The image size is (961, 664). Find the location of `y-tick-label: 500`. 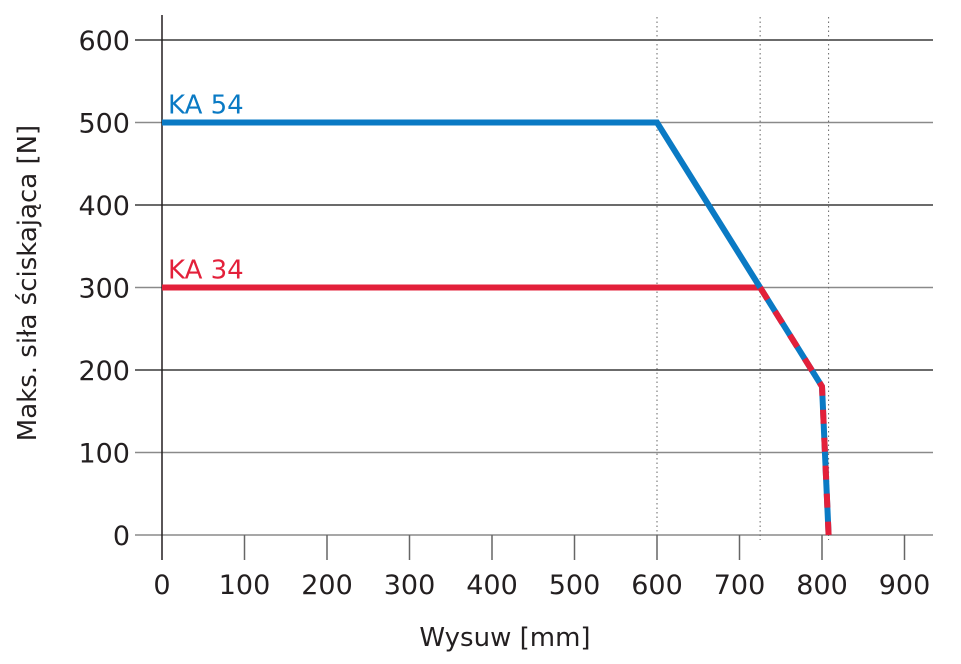

y-tick-label: 500 is located at coordinates (104, 124).